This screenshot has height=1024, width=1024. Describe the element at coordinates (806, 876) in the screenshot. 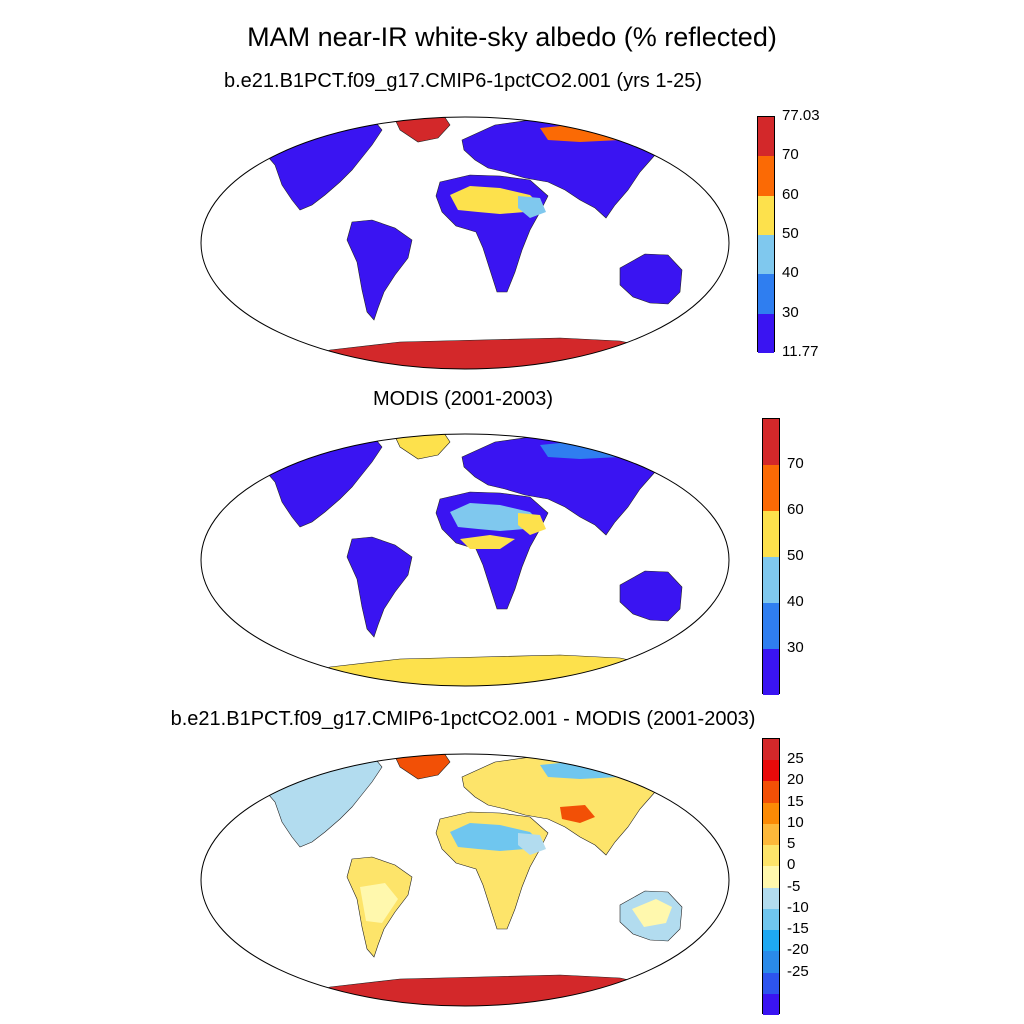

I see `colorbar-difference: 25 20 15 10 5 0 -5 -10 -15 -20 -25` at that location.